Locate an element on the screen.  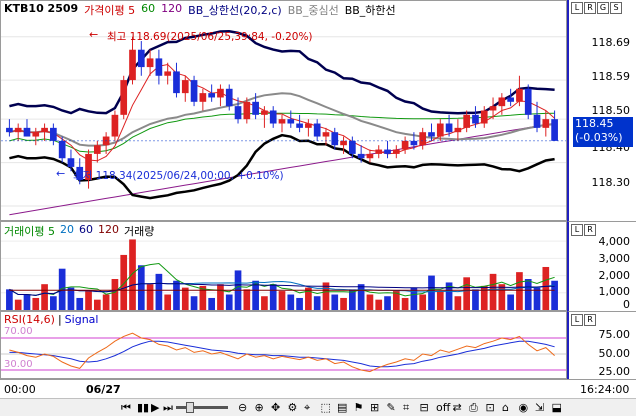
legend-ma5: 가격이평 5 is located at coordinates (110, 10).